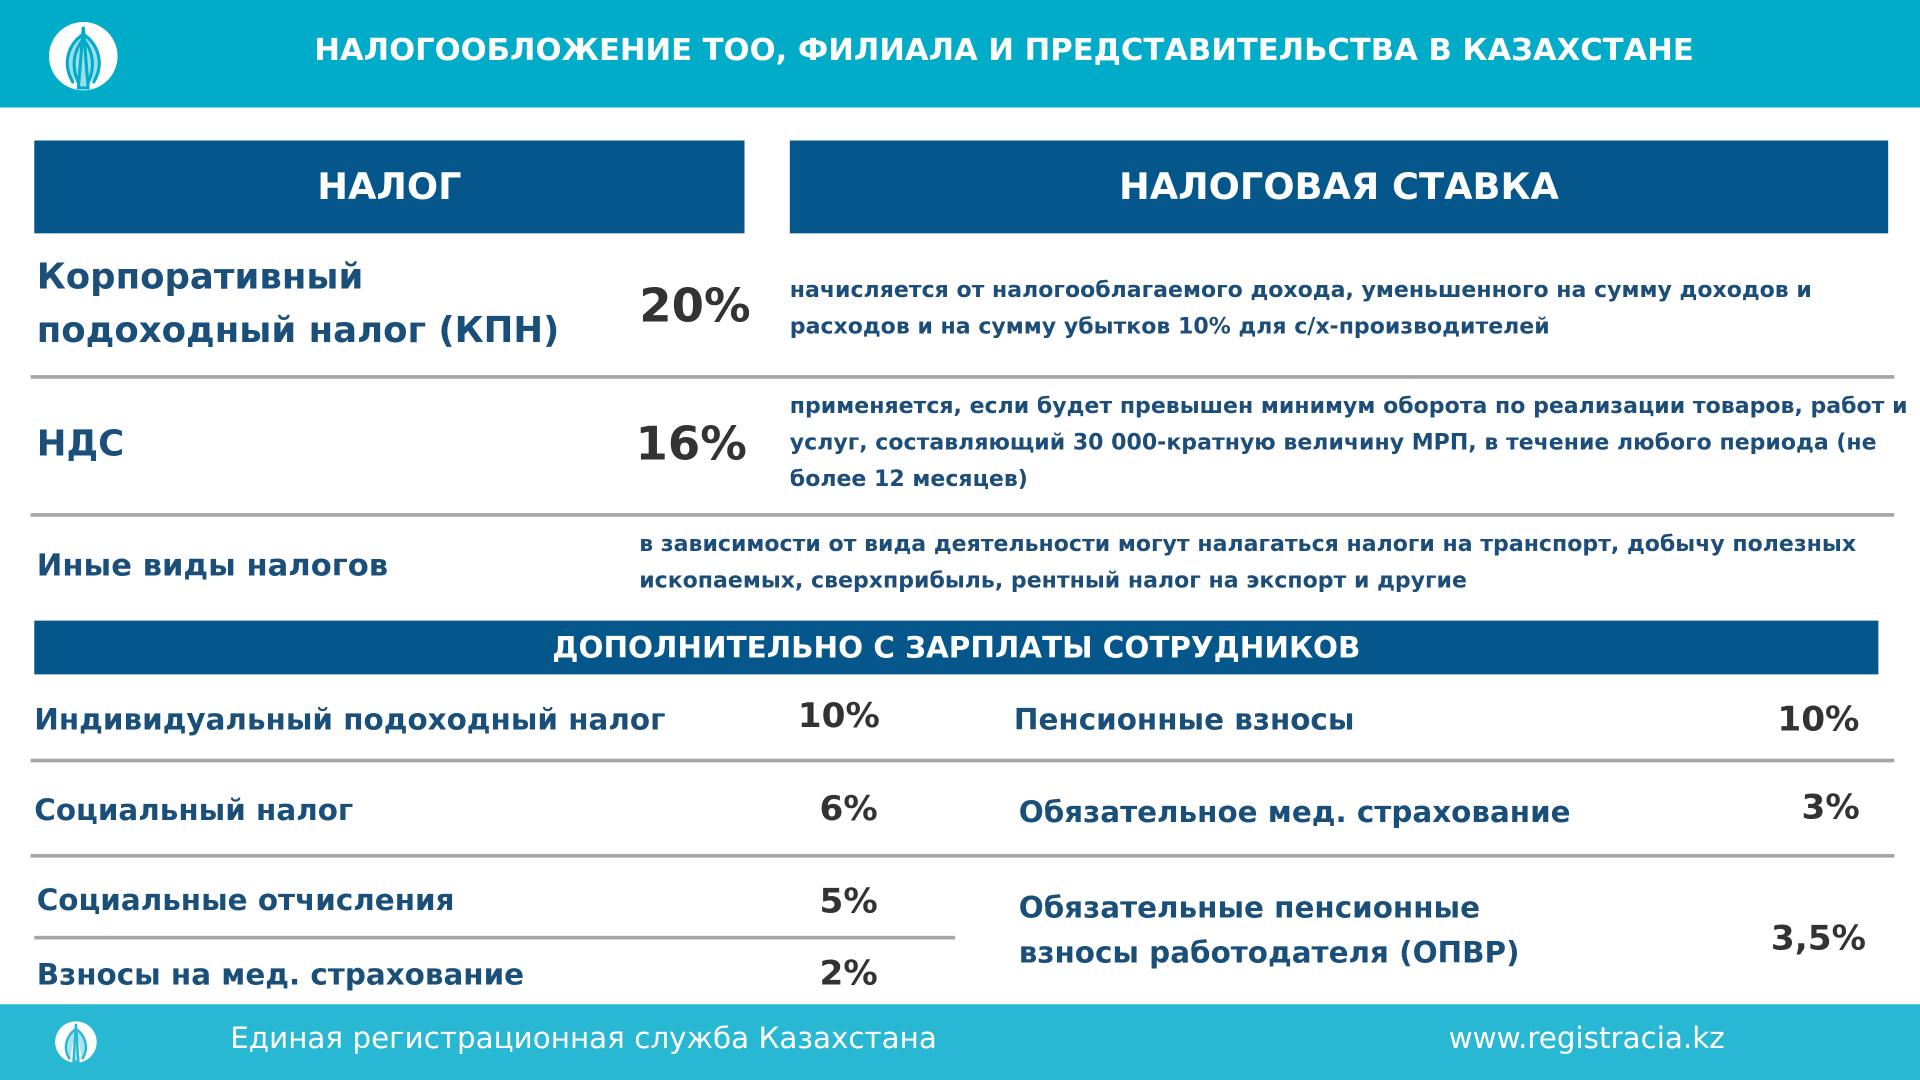 Image resolution: width=1920 pixels, height=1080 pixels. Describe the element at coordinates (1830, 807) in the screenshot. I see `salary-tax-rate: 3%` at that location.